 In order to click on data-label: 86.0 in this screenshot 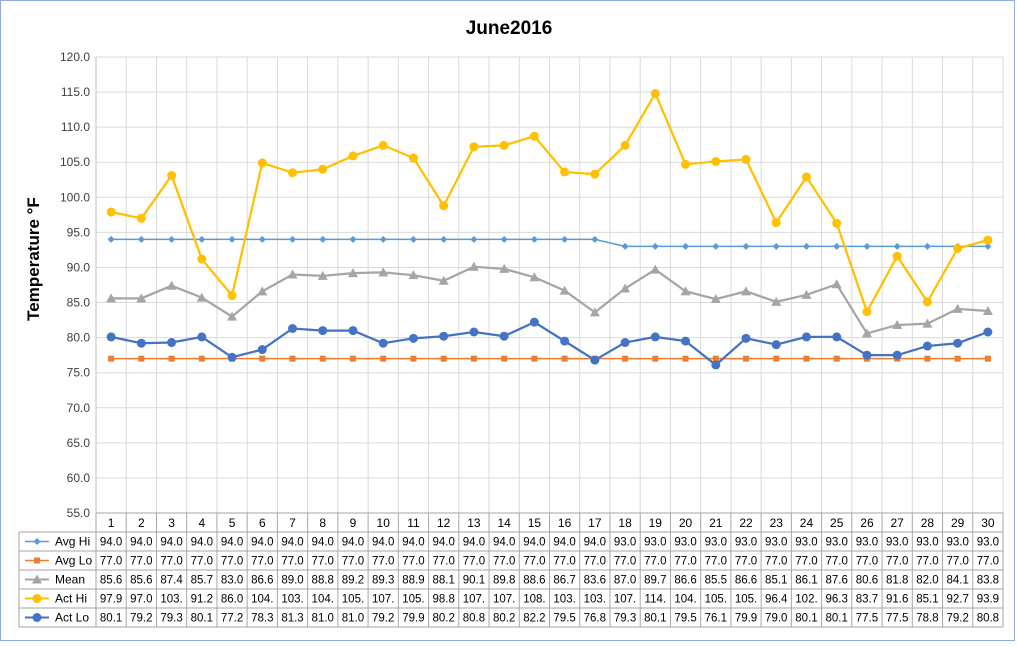, I will do `click(232, 600)`.